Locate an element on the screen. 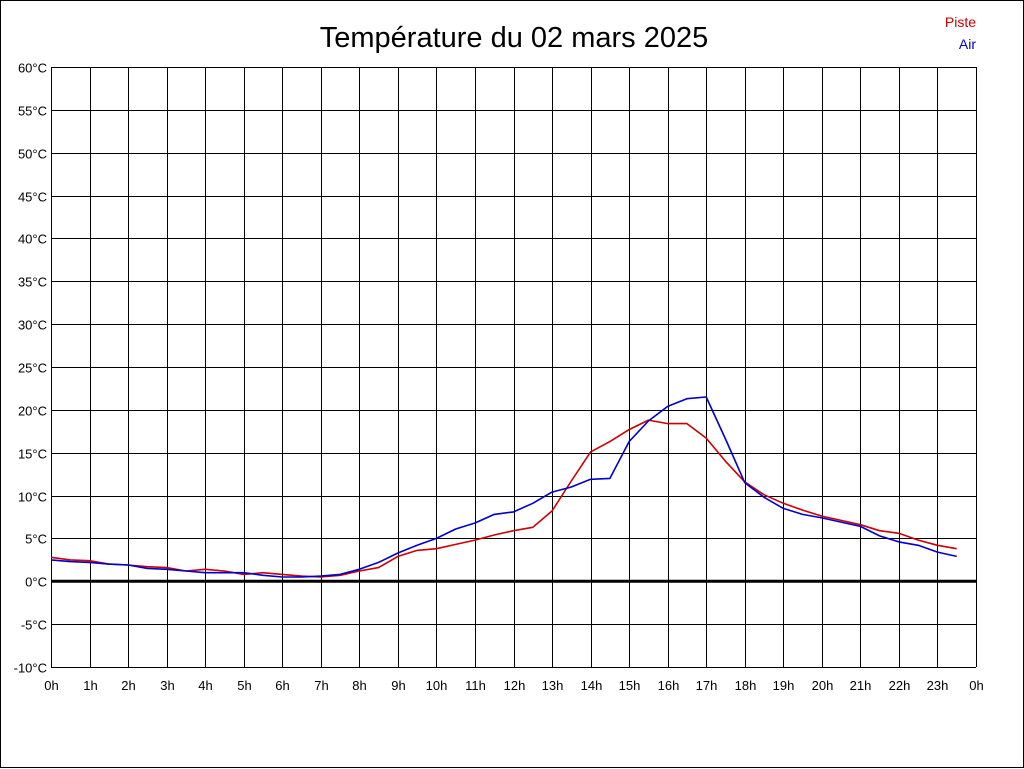 The width and height of the screenshot is (1024, 769). legend-entry-air: Air is located at coordinates (967, 44).